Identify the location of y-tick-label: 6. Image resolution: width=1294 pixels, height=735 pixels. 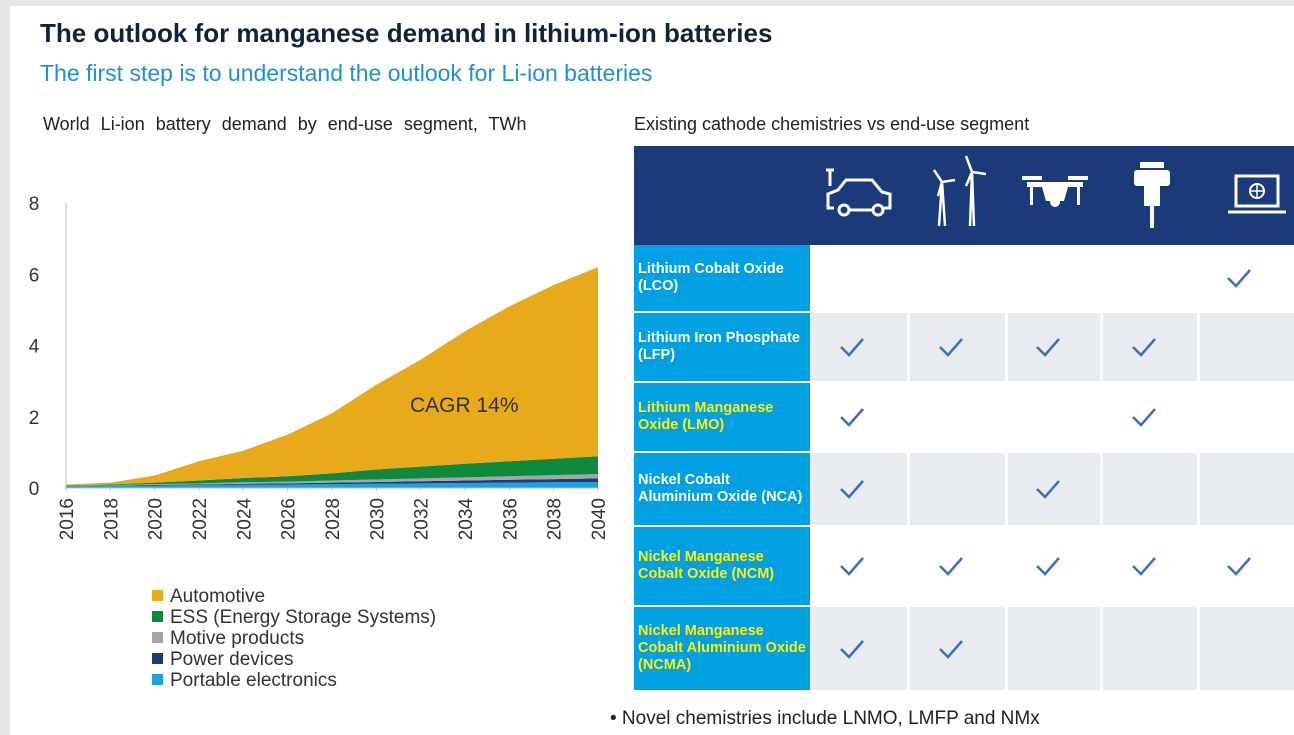
(34, 275).